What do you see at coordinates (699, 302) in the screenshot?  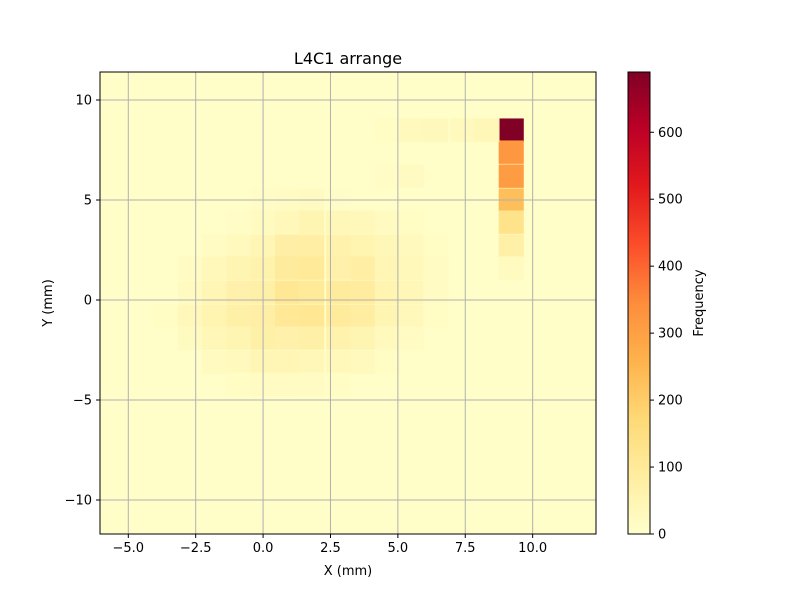 I see `colorbar-label: Frequency` at bounding box center [699, 302].